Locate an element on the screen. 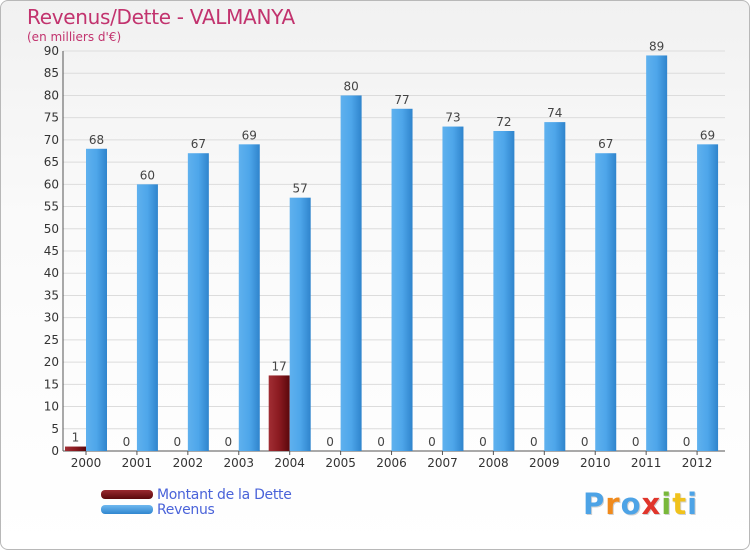  x-tick-label: 2008 is located at coordinates (493, 463).